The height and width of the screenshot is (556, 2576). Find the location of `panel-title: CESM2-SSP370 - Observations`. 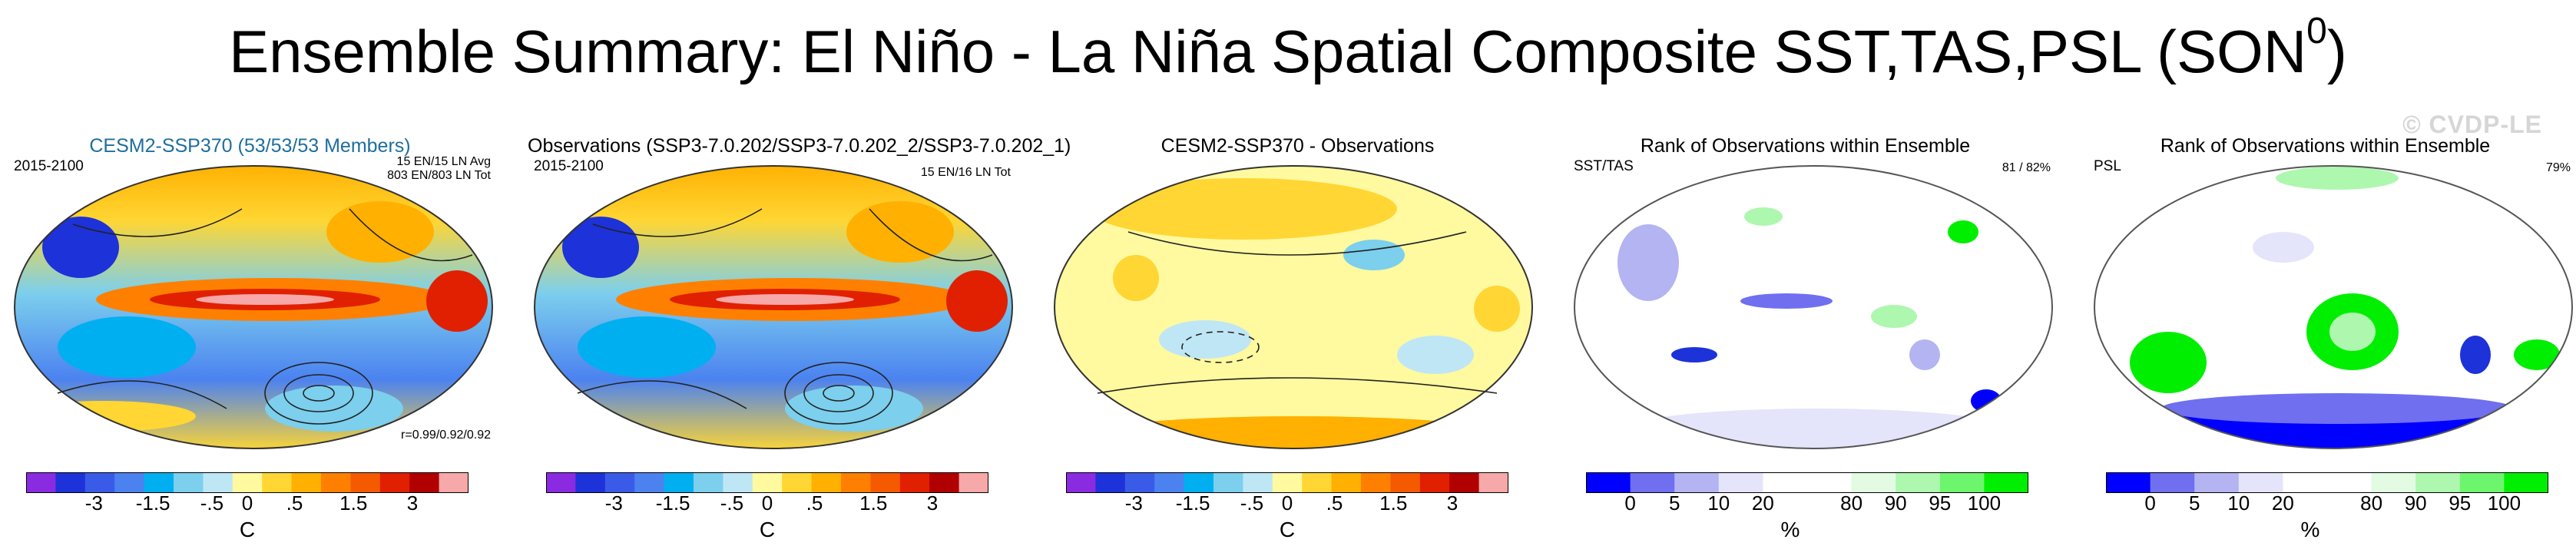

panel-title: CESM2-SSP370 - Observations is located at coordinates (1298, 146).